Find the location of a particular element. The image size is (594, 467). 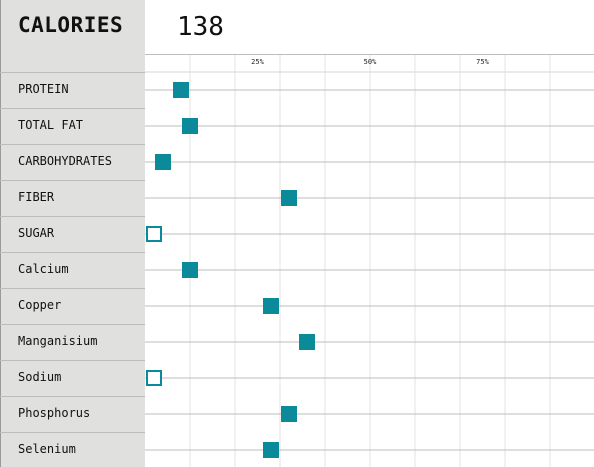

row-label: Manganisium is located at coordinates (58, 341).